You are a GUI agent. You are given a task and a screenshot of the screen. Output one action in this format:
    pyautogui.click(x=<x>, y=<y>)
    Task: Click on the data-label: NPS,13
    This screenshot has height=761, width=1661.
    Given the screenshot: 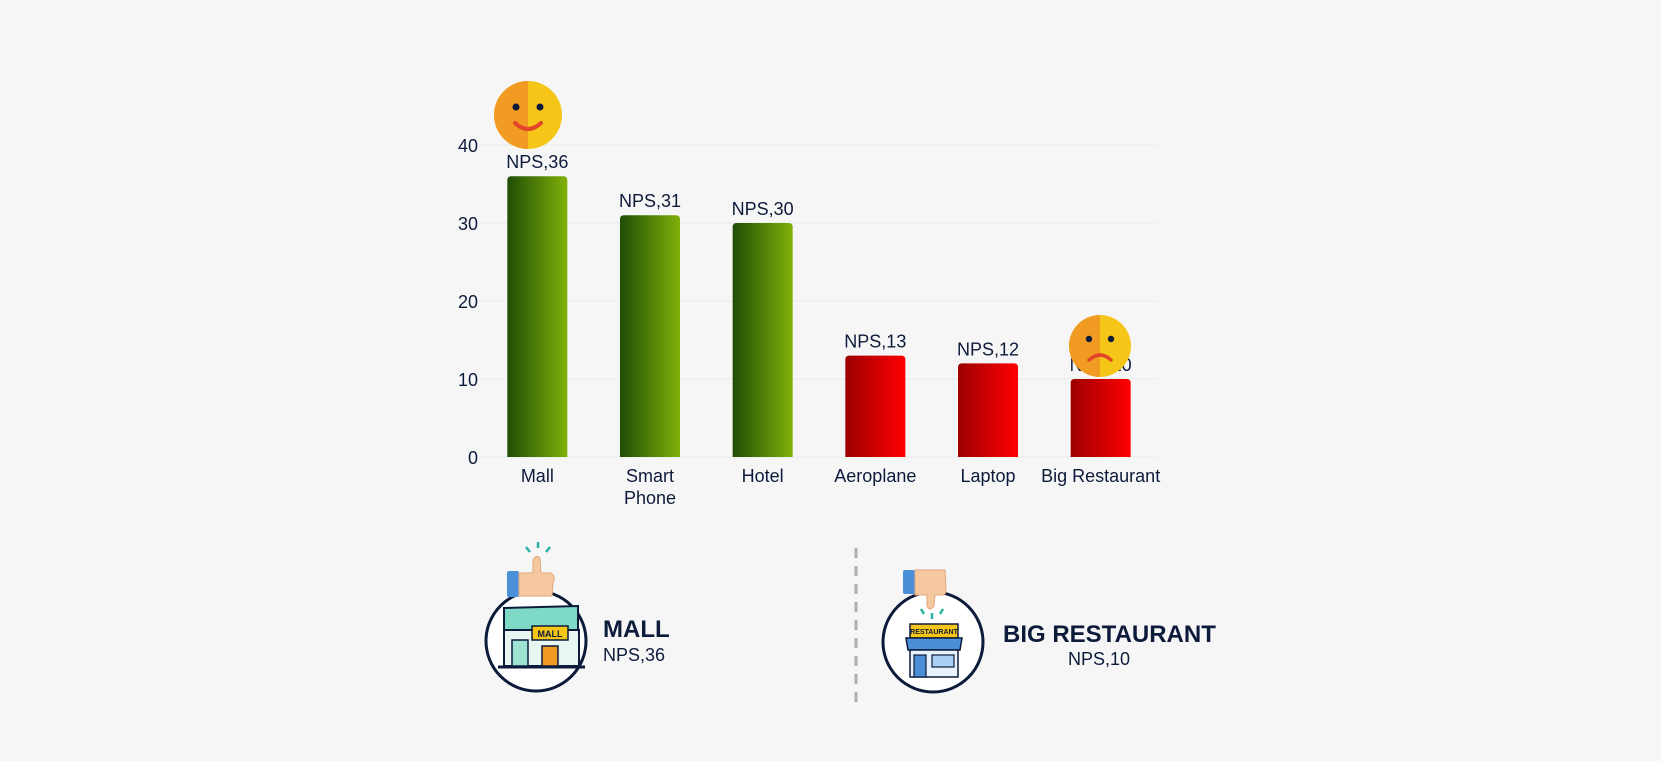 What is the action you would take?
    pyautogui.click(x=875, y=342)
    